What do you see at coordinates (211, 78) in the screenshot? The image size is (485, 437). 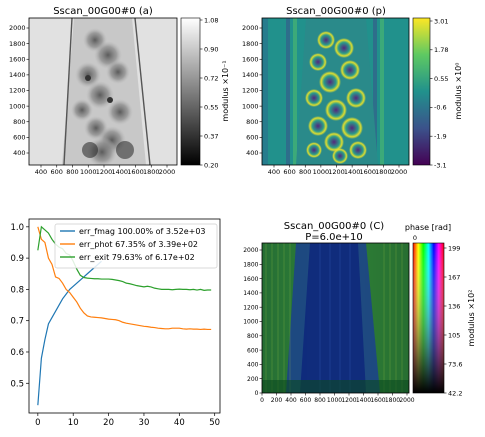 I see `colorbar-tick-label: 0.72` at bounding box center [211, 78].